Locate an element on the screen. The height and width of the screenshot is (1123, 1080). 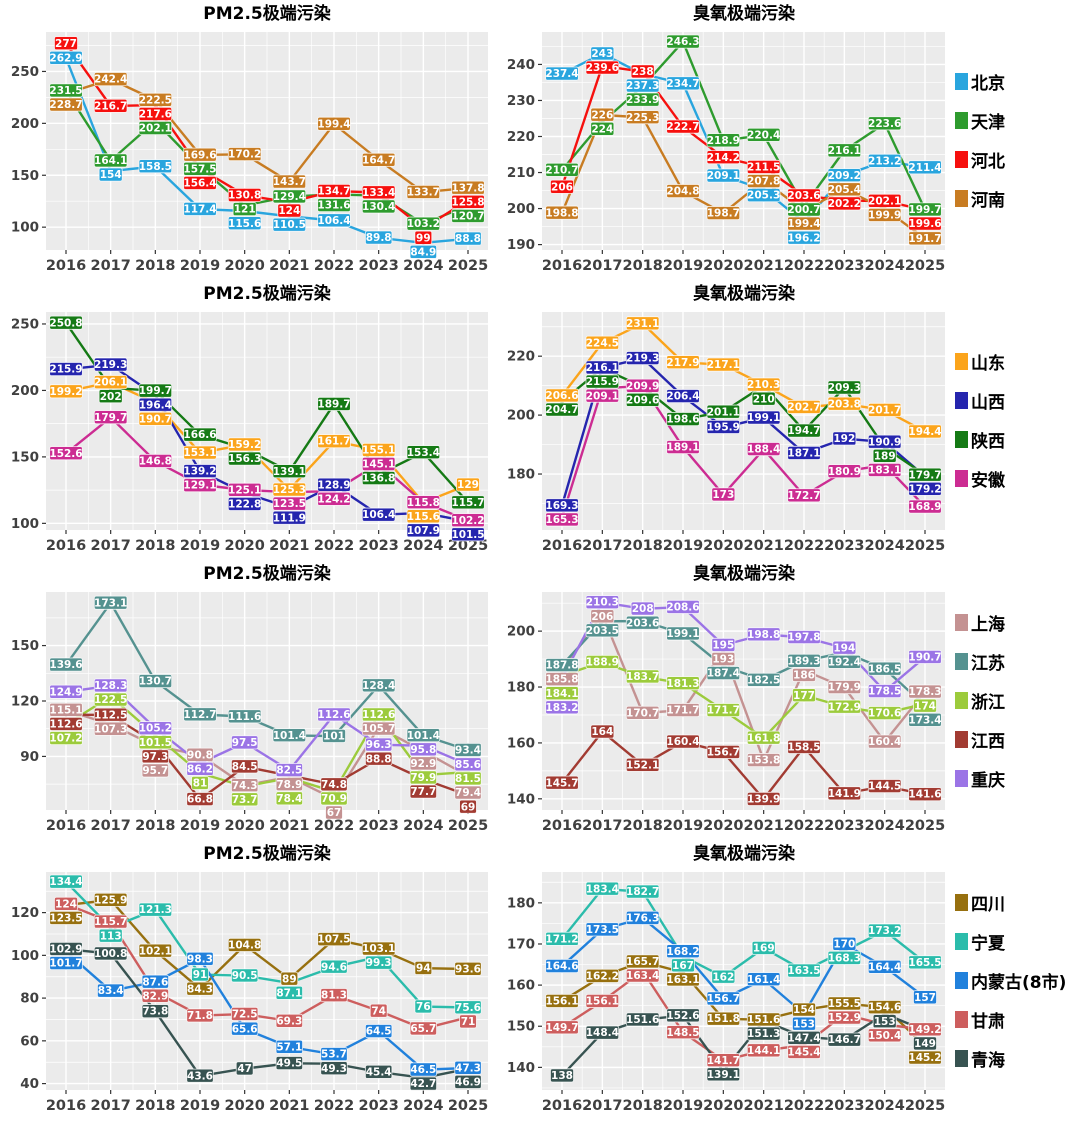
data-label: 139.2 is located at coordinates (199, 472).